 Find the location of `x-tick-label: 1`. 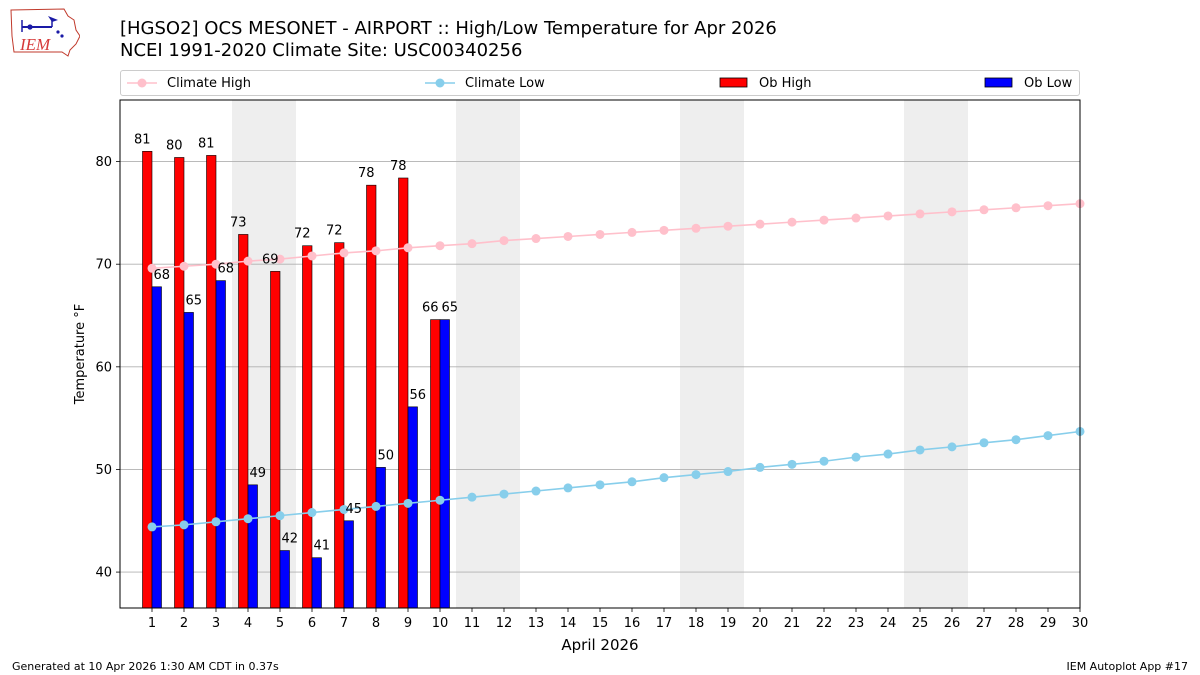

x-tick-label: 1 is located at coordinates (152, 623).